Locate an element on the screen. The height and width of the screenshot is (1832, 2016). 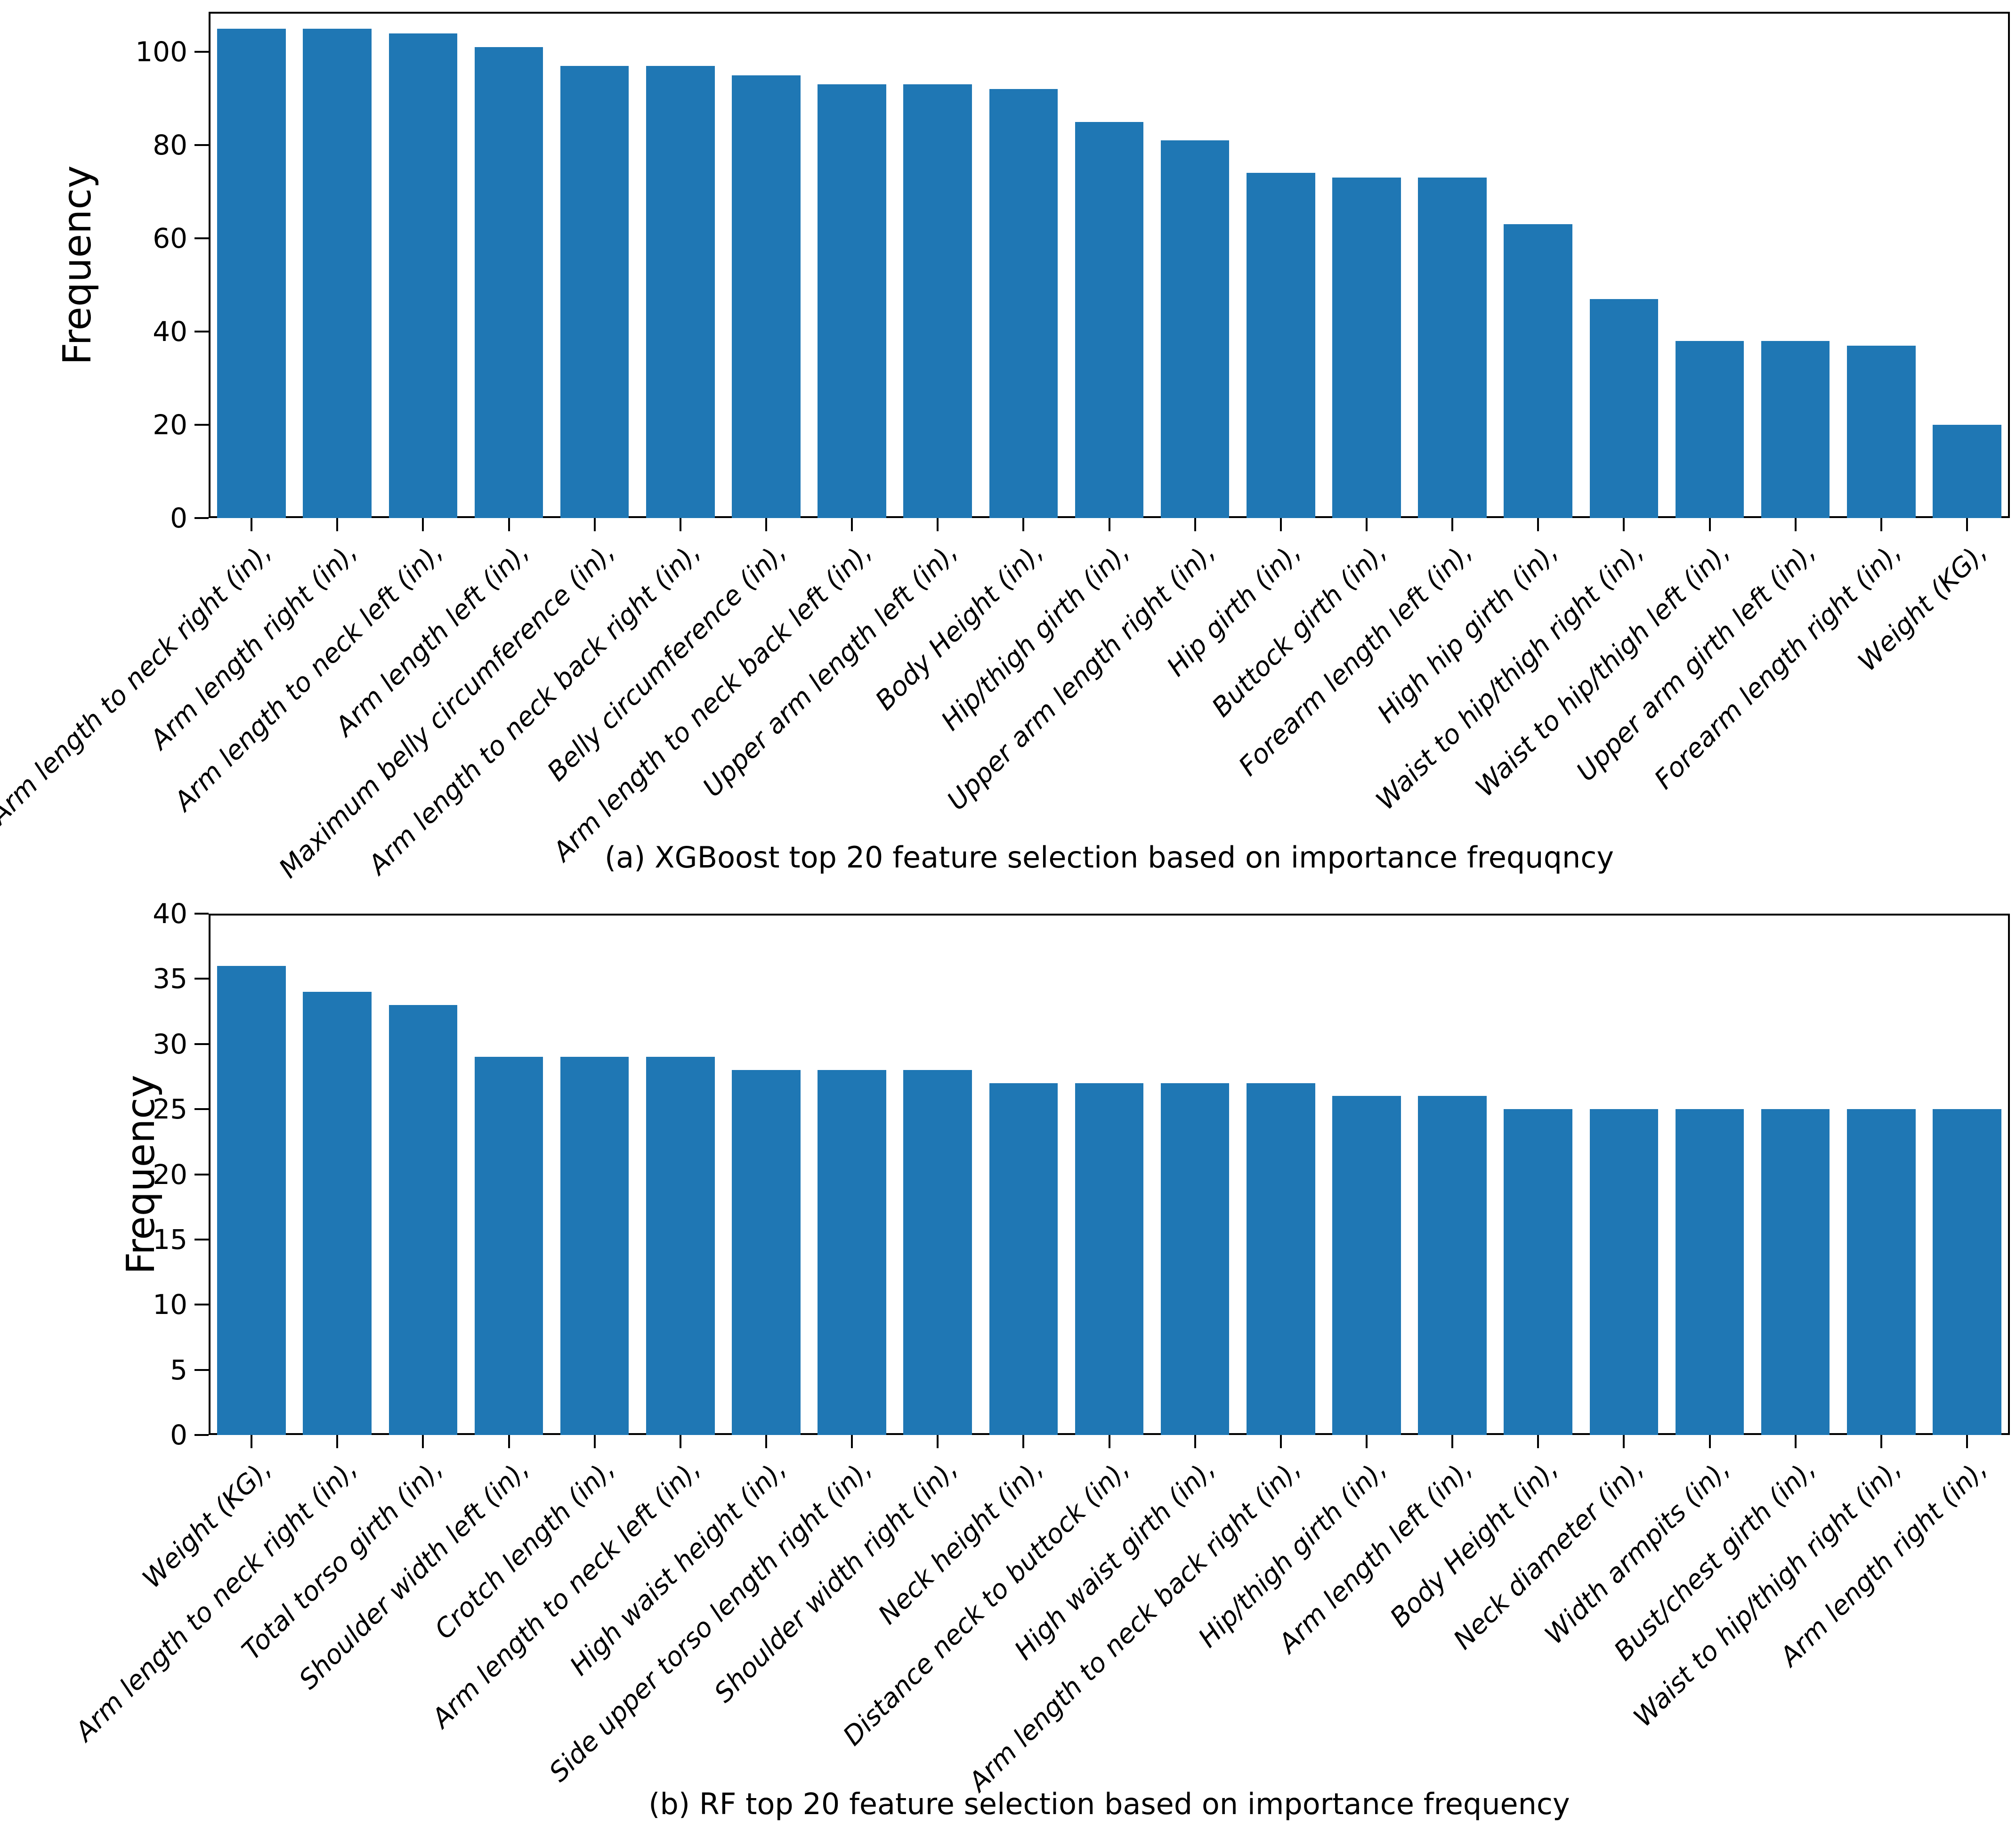
y-tick-label: 15 is located at coordinates (170, 1239).